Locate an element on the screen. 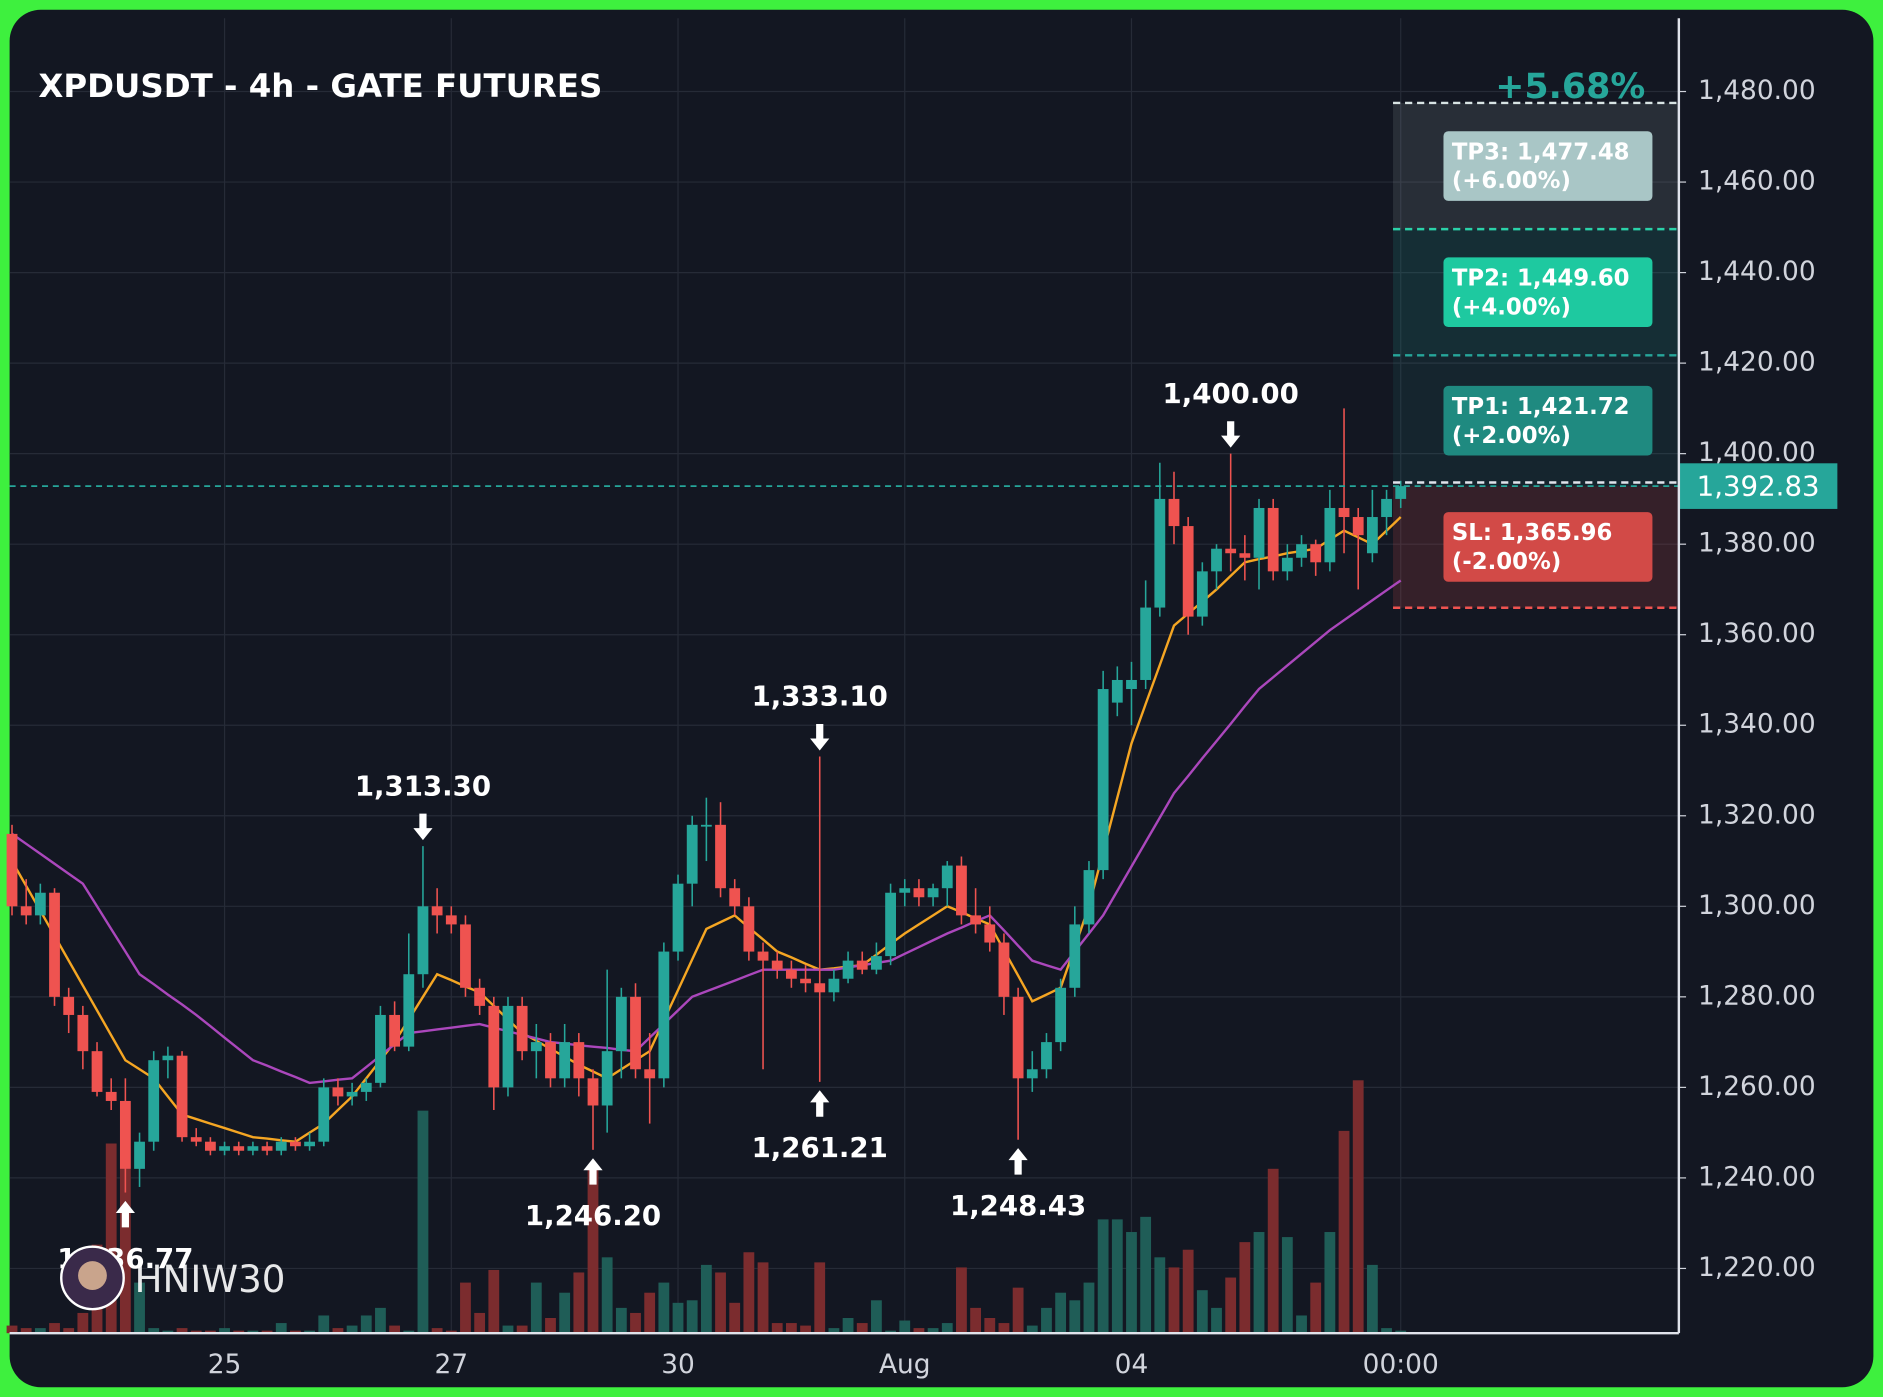 The width and height of the screenshot is (1883, 1397). y-tick-label: 1,380.00 is located at coordinates (1757, 543).